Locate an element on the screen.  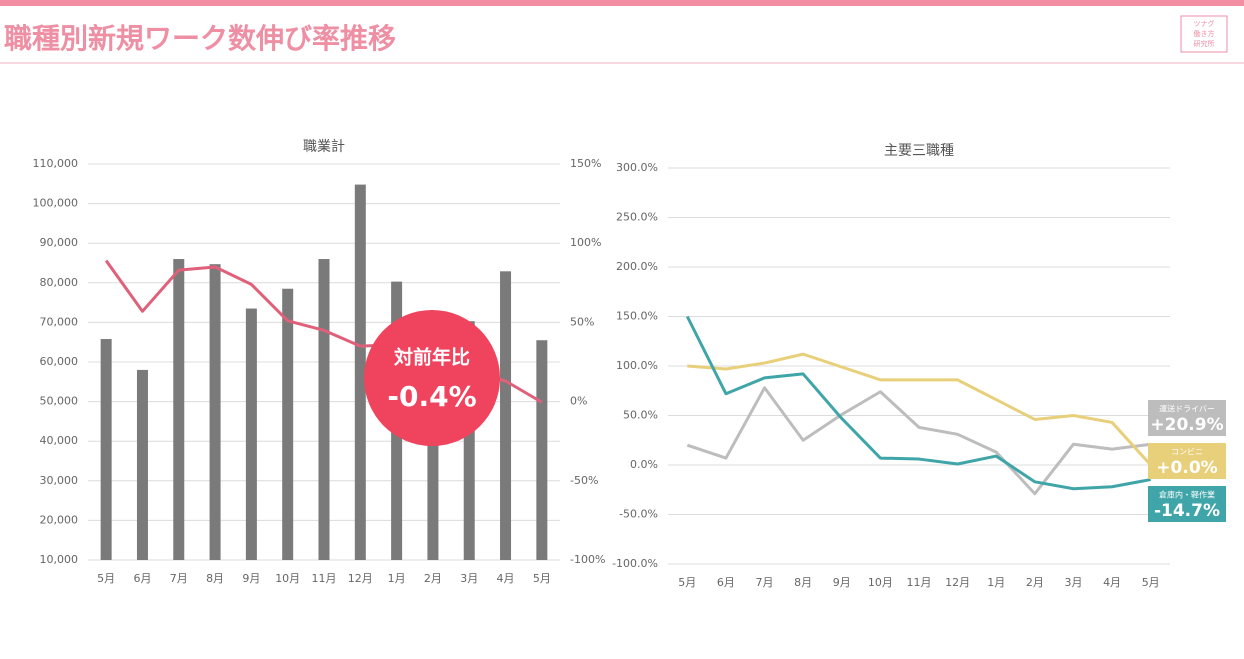
series-name: 倉庫内・軽作業 is located at coordinates (1187, 495).